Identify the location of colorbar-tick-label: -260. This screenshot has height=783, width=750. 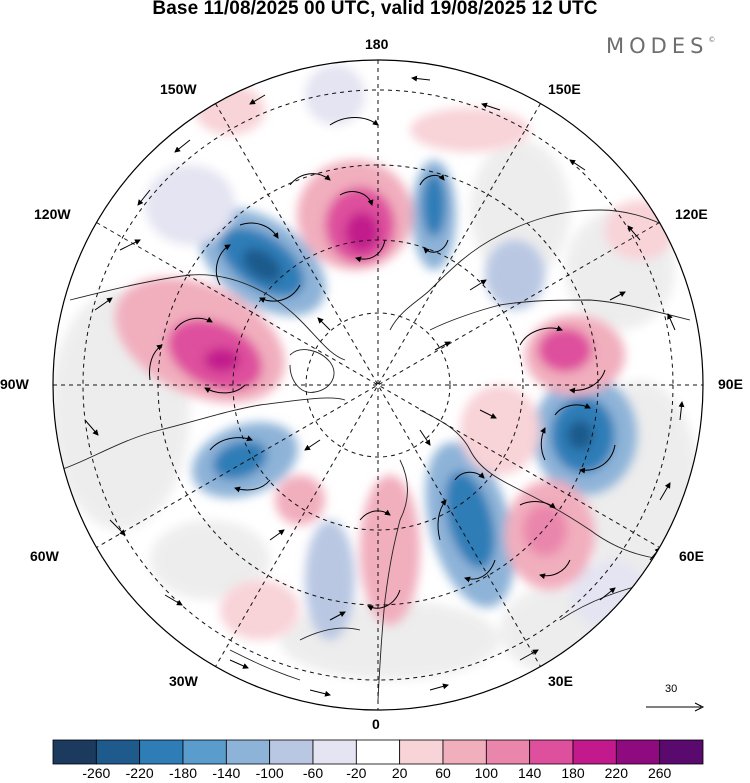
(96, 773).